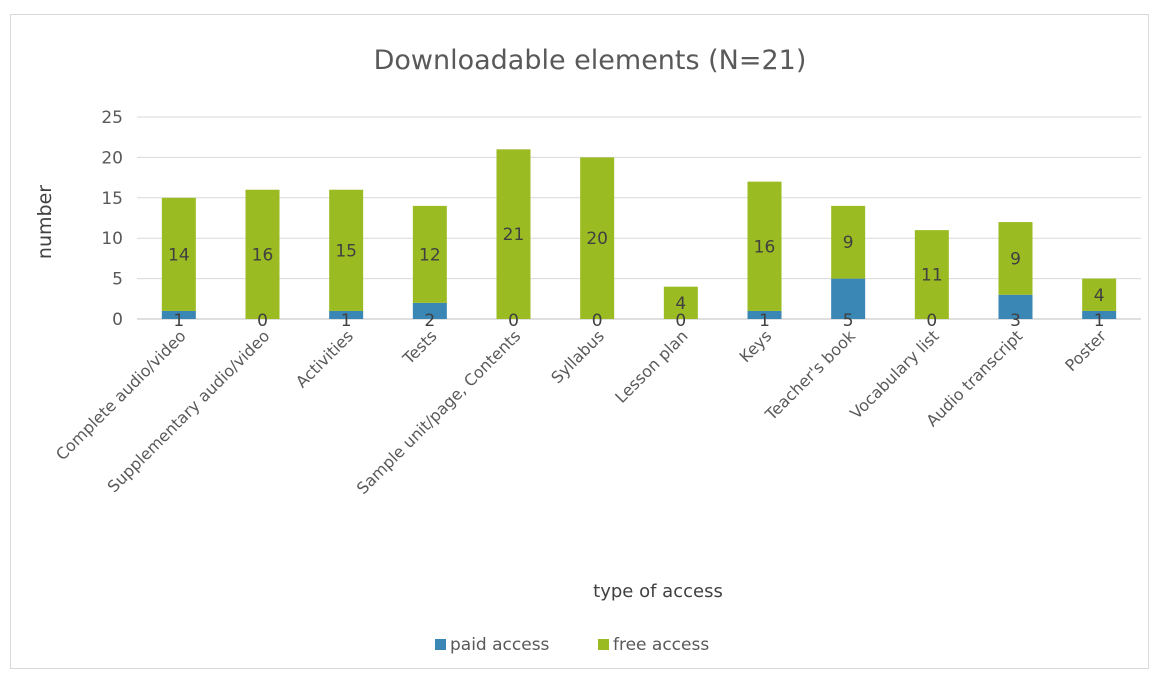 The width and height of the screenshot is (1159, 675). Describe the element at coordinates (658, 591) in the screenshot. I see `x-axis-title: type of access` at that location.